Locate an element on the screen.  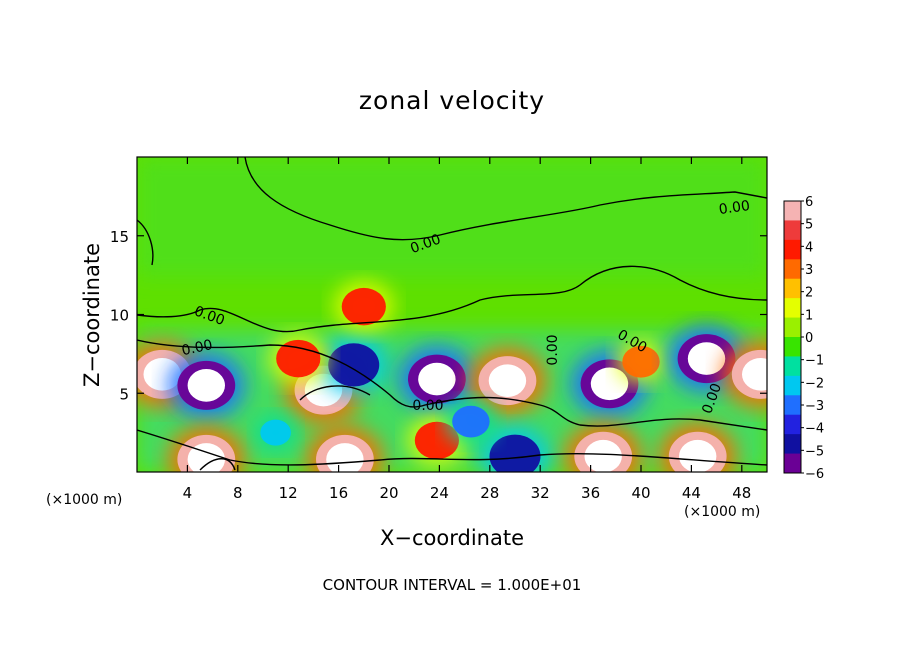
x-tick-label: 36 is located at coordinates (590, 493).